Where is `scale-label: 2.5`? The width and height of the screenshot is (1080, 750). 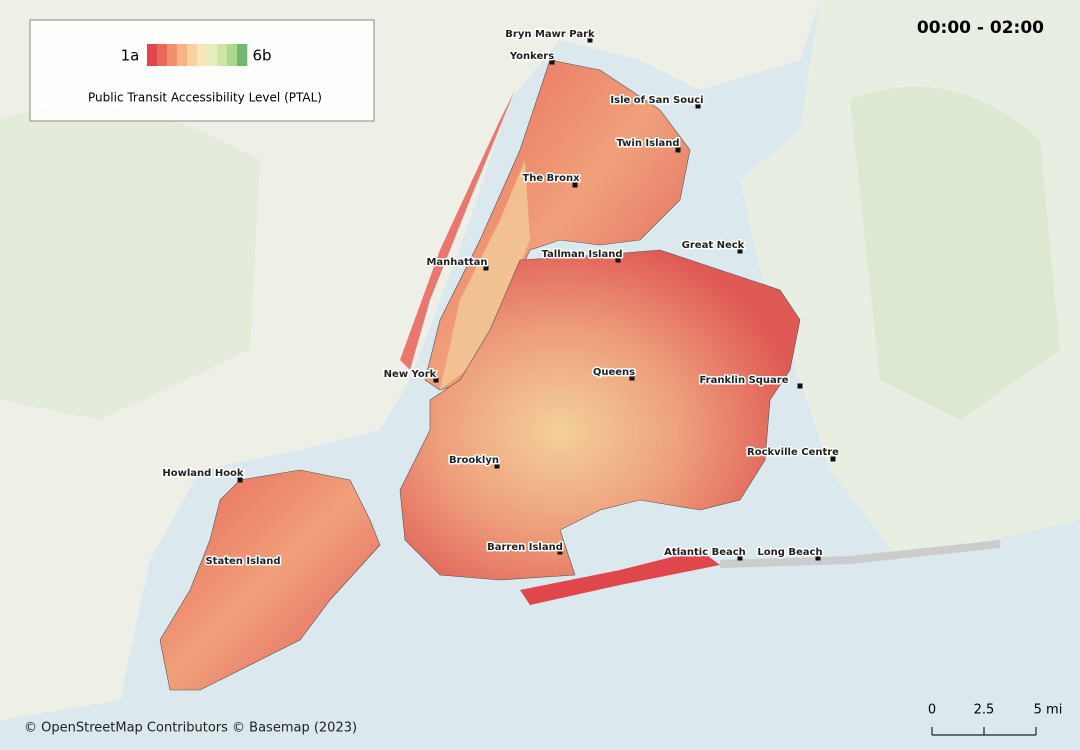
scale-label: 2.5 is located at coordinates (984, 710).